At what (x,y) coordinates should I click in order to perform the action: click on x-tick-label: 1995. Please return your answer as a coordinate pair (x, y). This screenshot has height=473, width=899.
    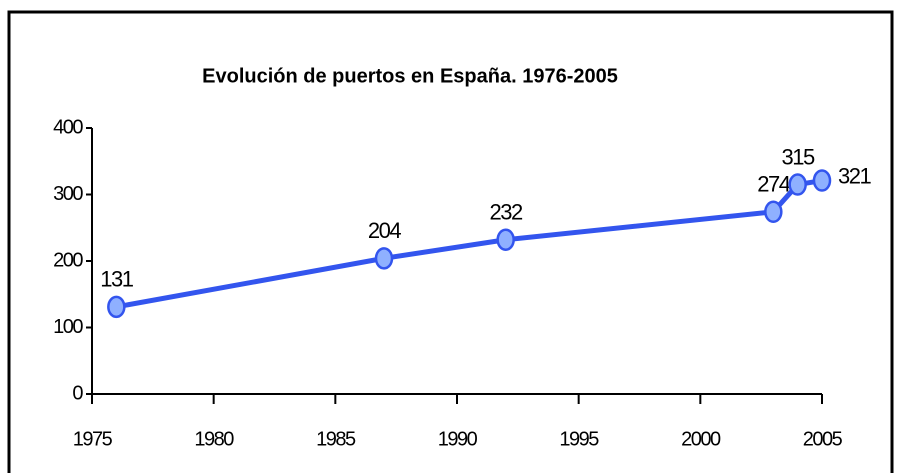
    Looking at the image, I should click on (579, 439).